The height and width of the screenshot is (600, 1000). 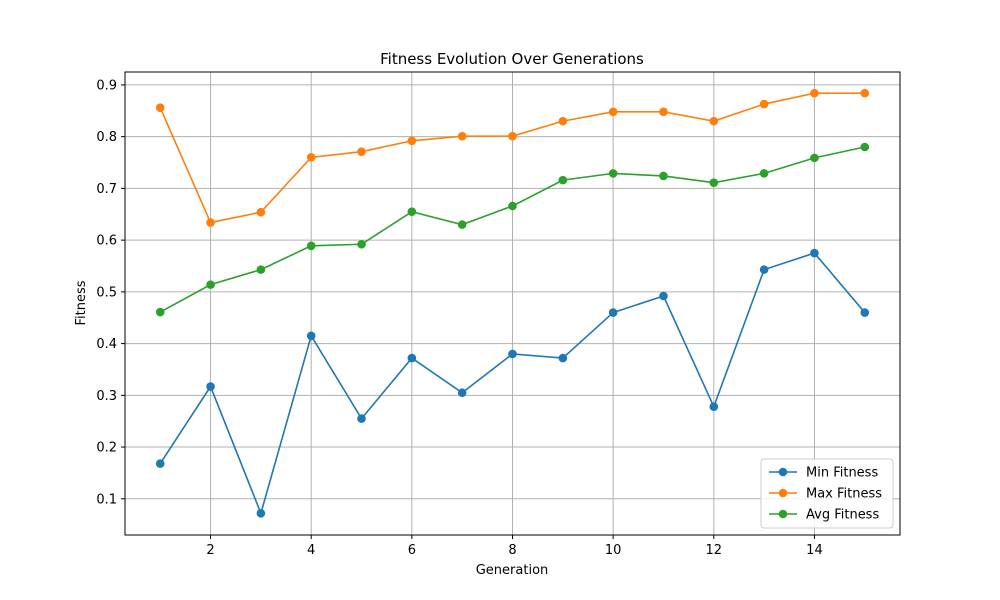 I want to click on x-tick-label: 6, so click(x=412, y=550).